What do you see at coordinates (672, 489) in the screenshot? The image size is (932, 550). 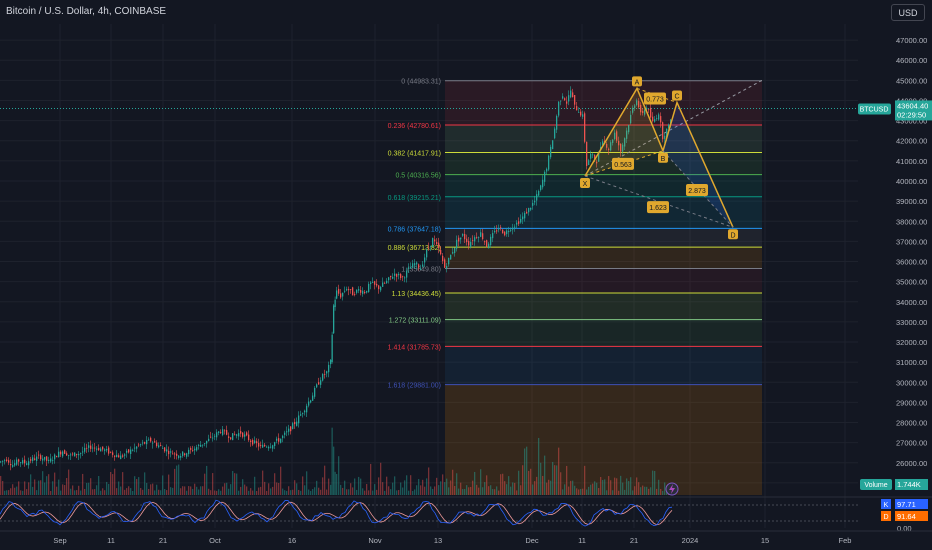 I see `lightning-glyph` at bounding box center [672, 489].